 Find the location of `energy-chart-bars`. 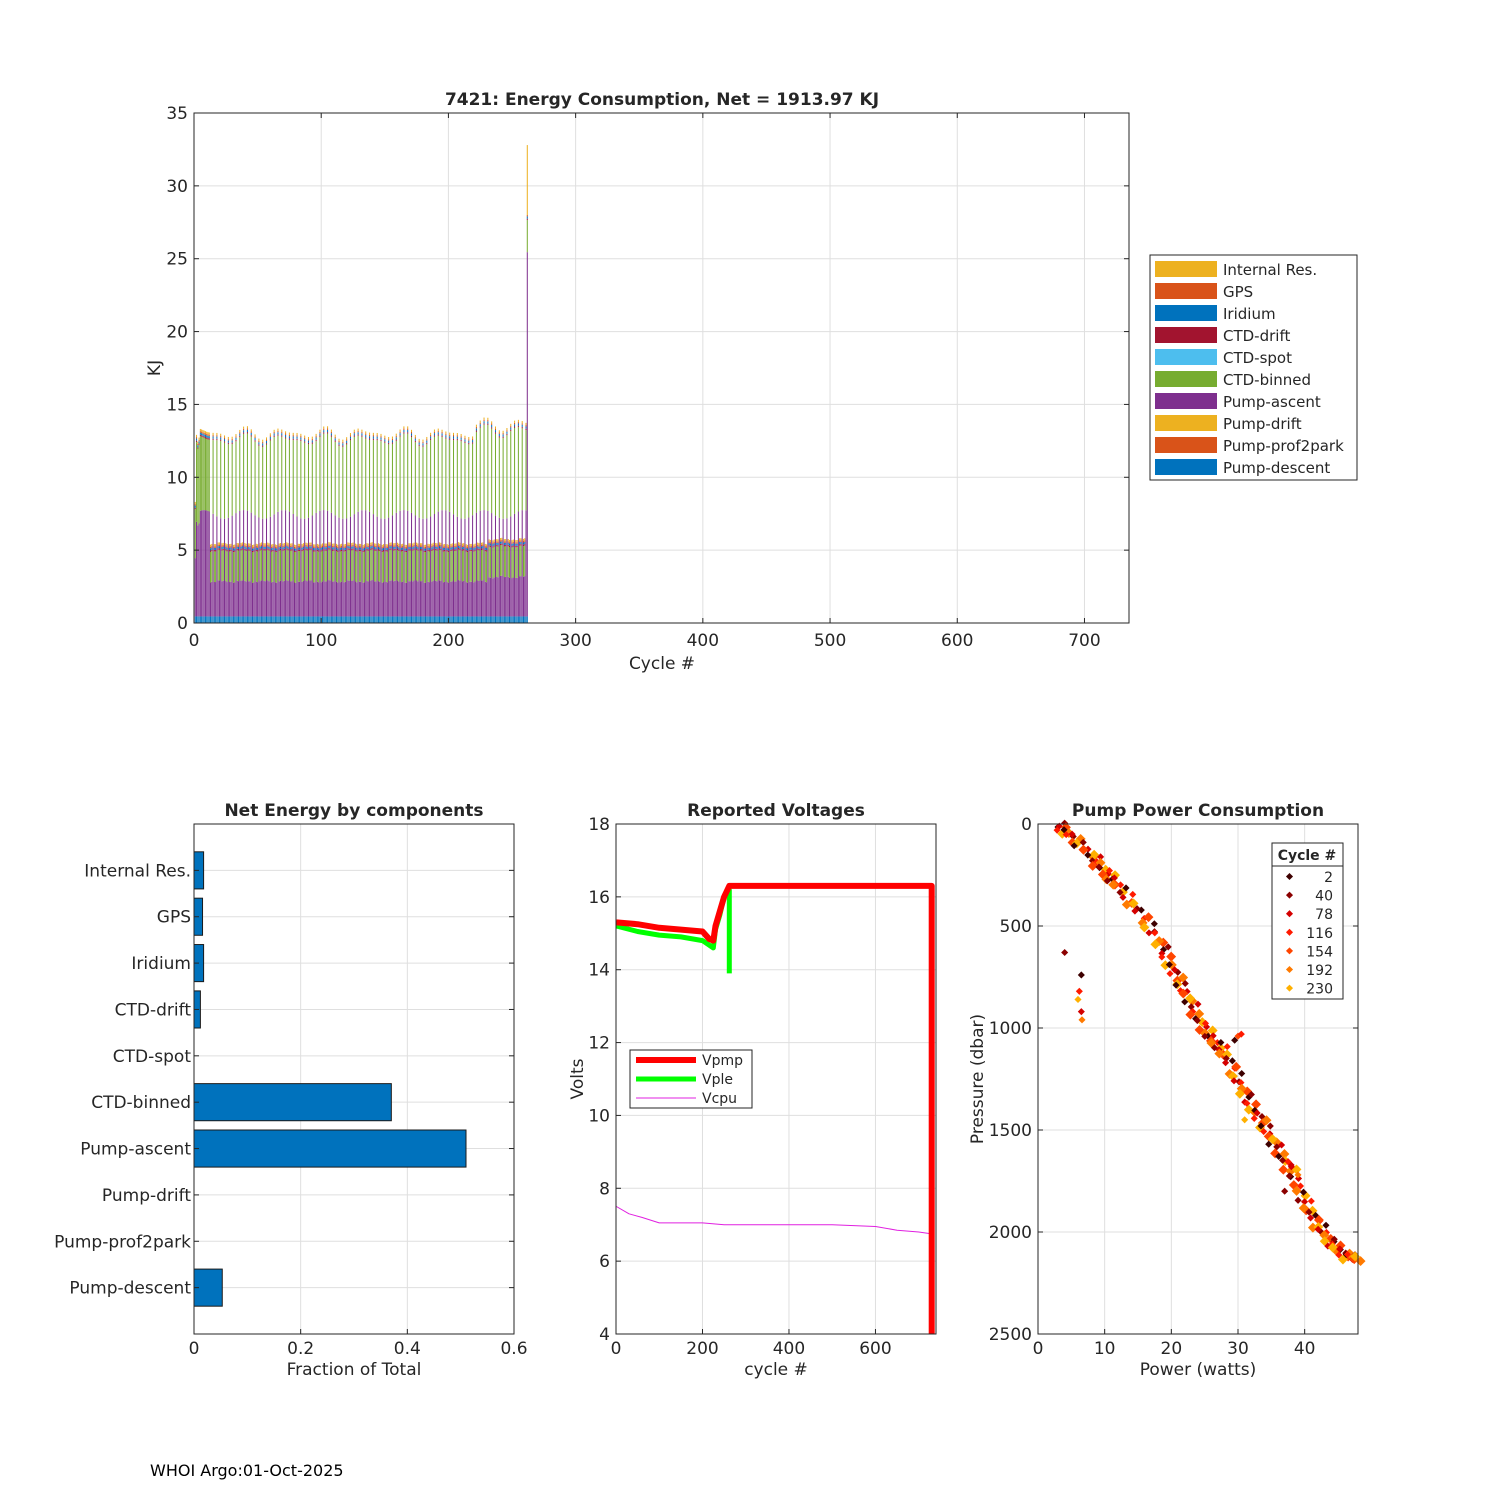

energy-chart-bars is located at coordinates (361, 384).